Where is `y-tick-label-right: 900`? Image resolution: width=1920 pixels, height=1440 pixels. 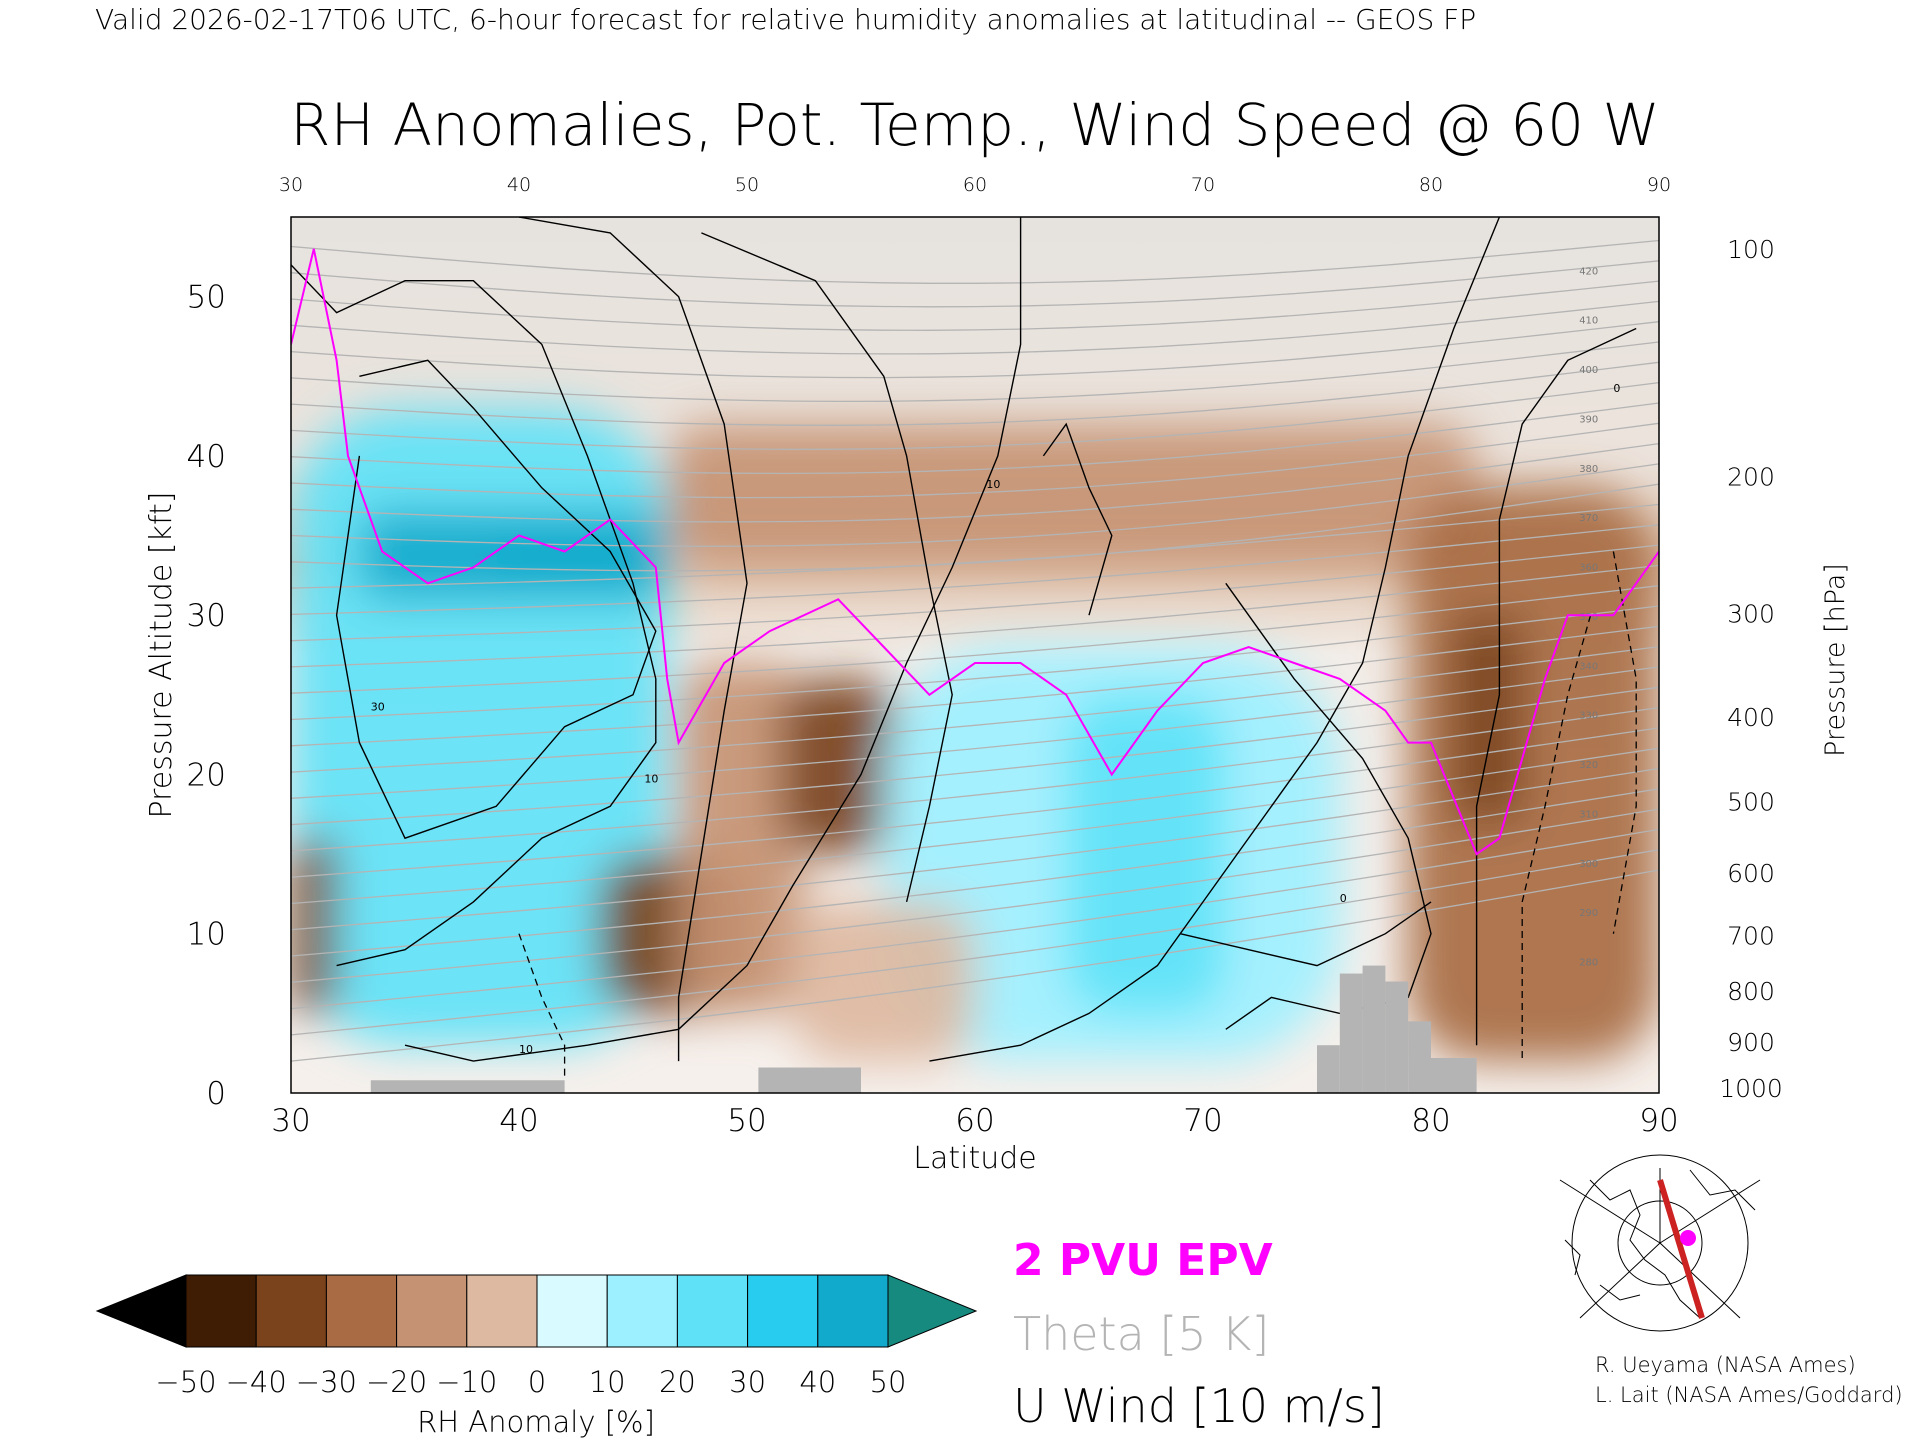 y-tick-label-right: 900 is located at coordinates (1751, 1042).